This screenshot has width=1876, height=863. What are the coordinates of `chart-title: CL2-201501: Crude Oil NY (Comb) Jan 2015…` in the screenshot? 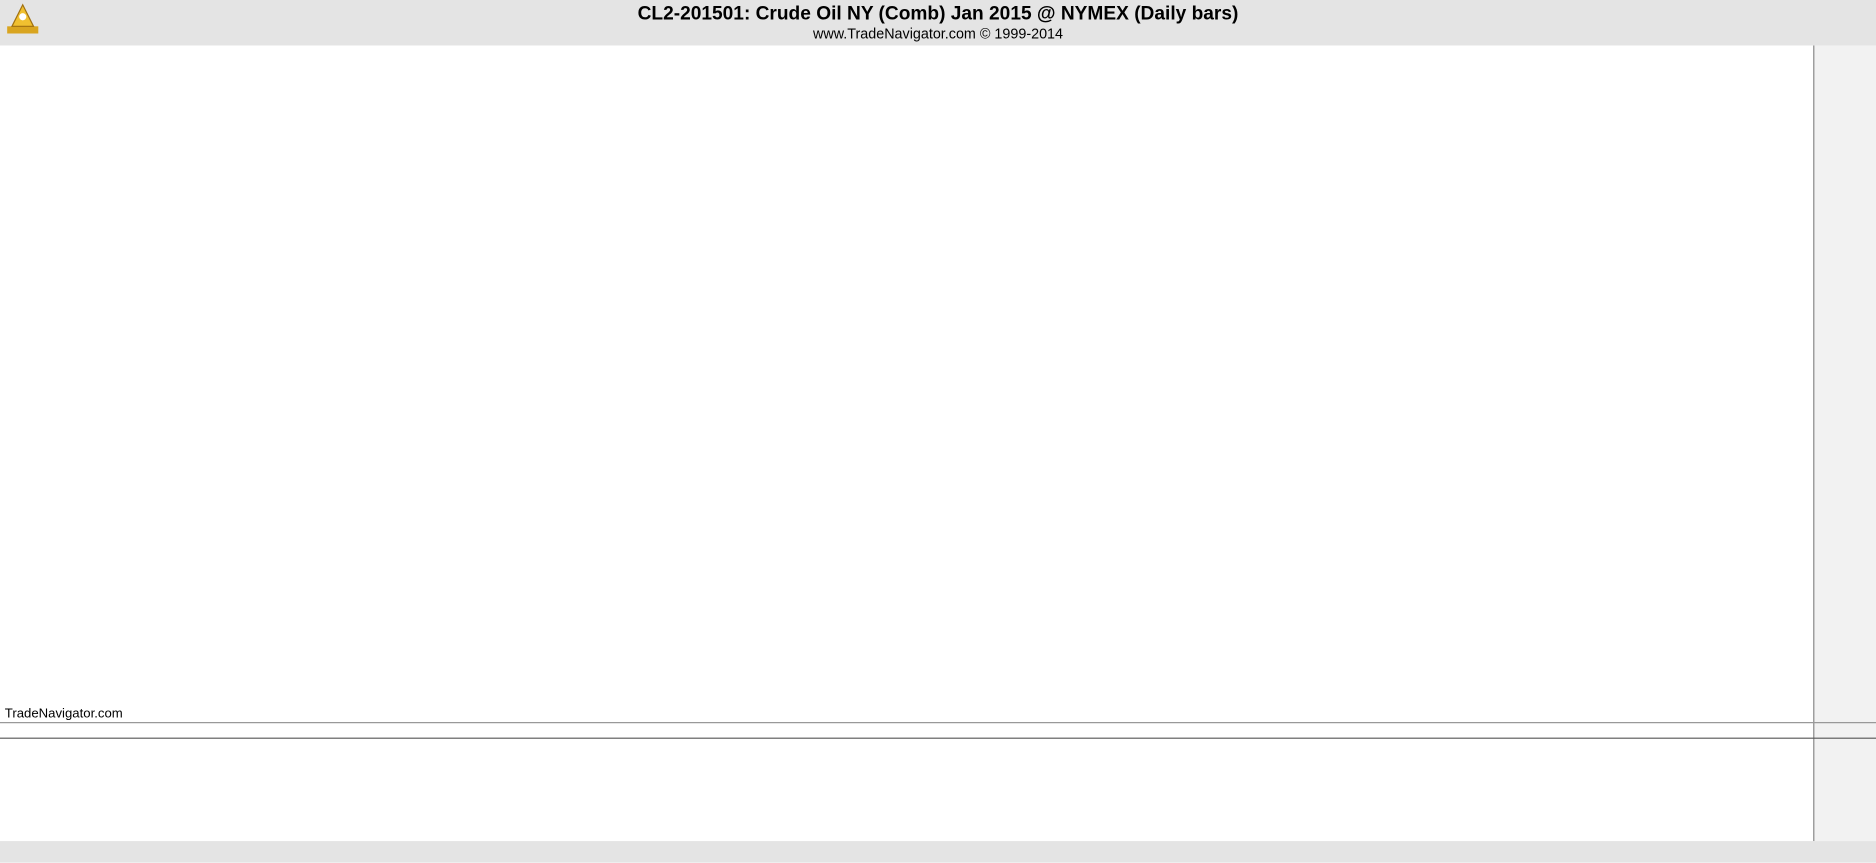 It's located at (938, 13).